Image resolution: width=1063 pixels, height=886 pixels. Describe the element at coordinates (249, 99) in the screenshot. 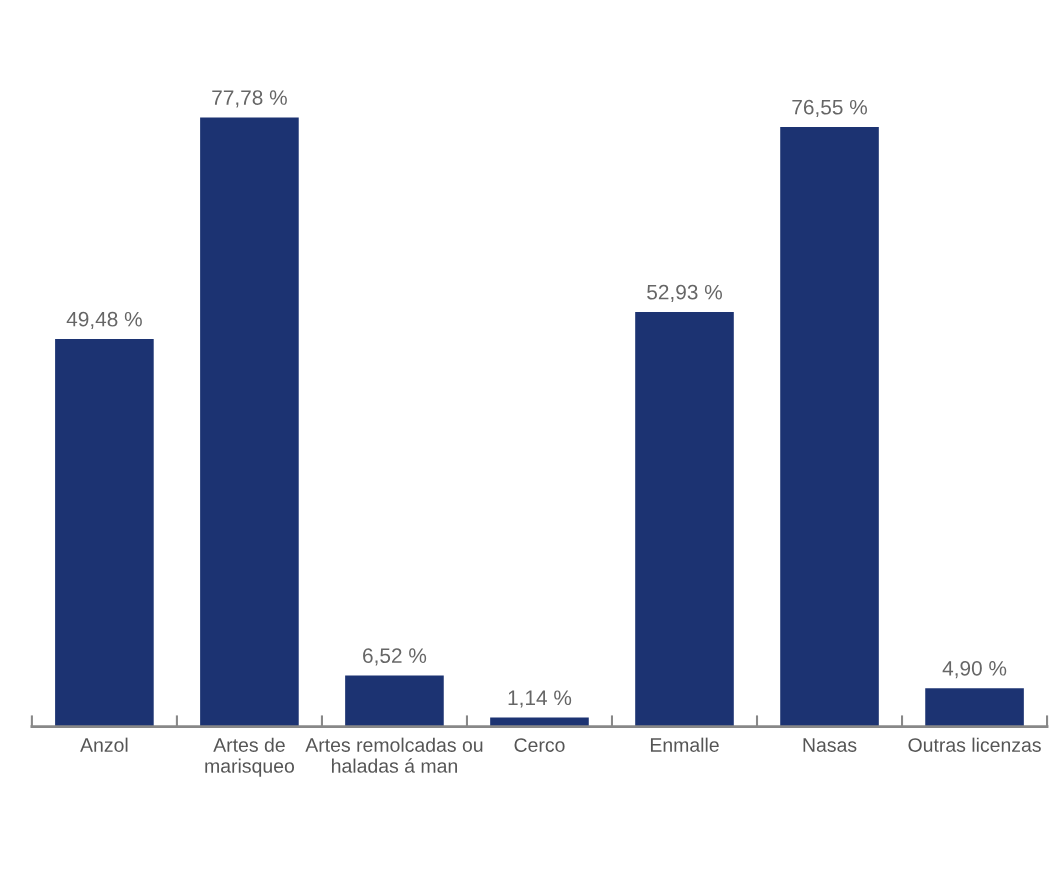

I see `data-label: 77,78 %` at that location.